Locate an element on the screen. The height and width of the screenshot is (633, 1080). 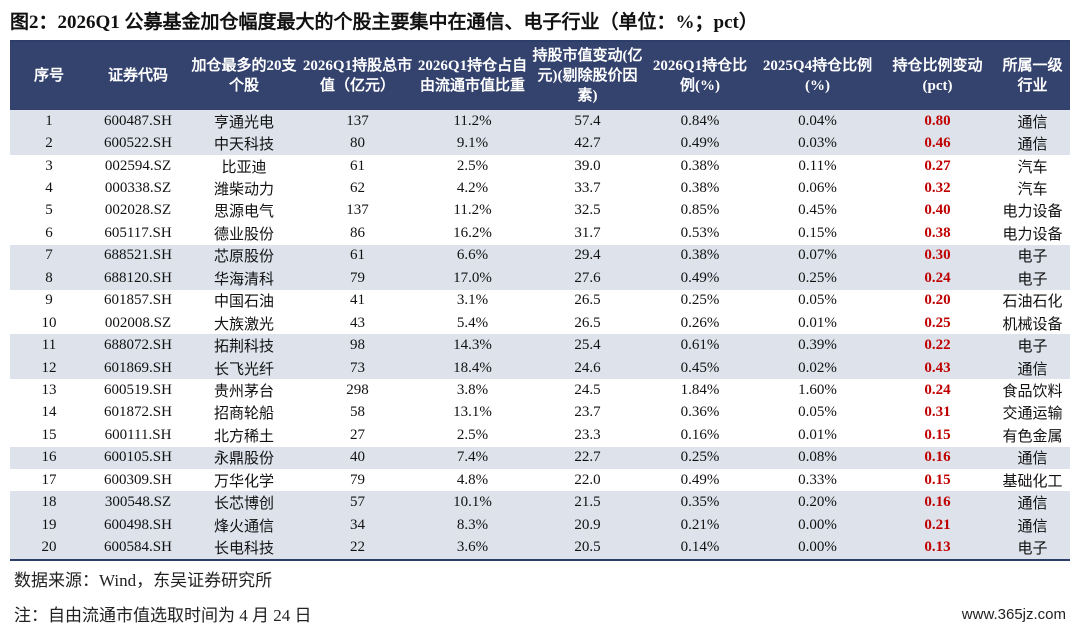
table-row: 4 000338.SZ 潍柴动力 62 4.2% 33.7 0.38% 0.06% 0.32 汽车 is located at coordinates (540, 188).